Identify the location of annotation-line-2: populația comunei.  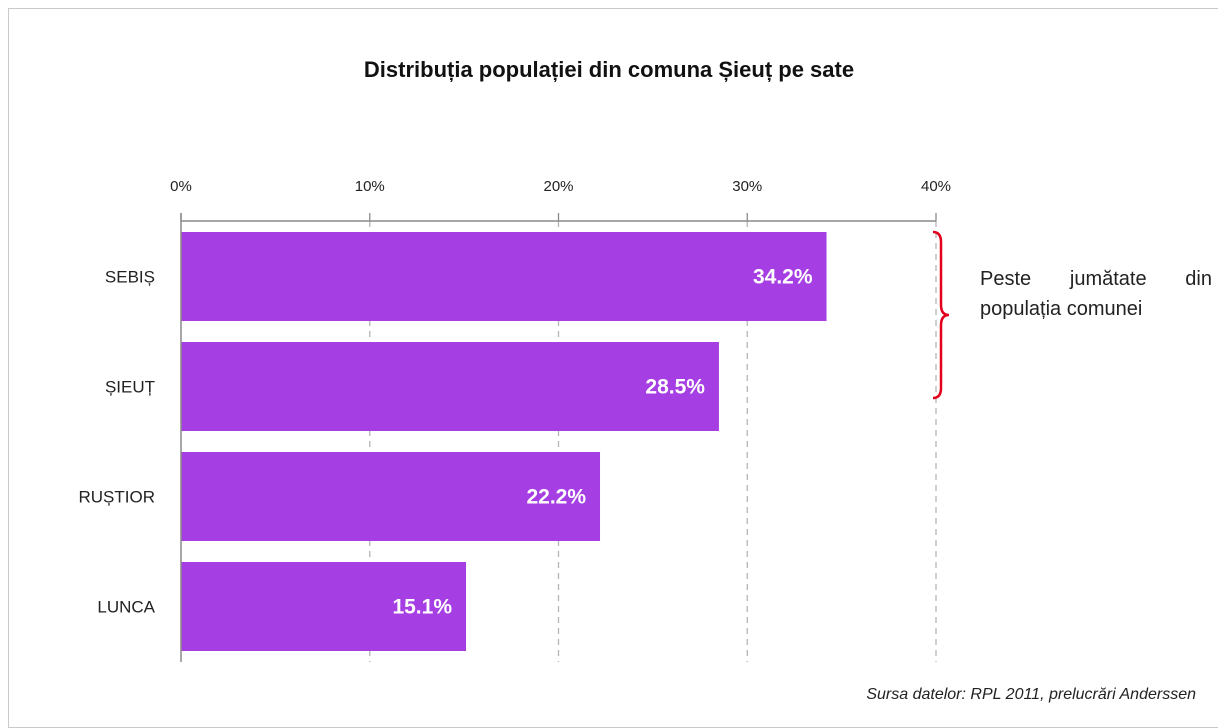
(1061, 309).